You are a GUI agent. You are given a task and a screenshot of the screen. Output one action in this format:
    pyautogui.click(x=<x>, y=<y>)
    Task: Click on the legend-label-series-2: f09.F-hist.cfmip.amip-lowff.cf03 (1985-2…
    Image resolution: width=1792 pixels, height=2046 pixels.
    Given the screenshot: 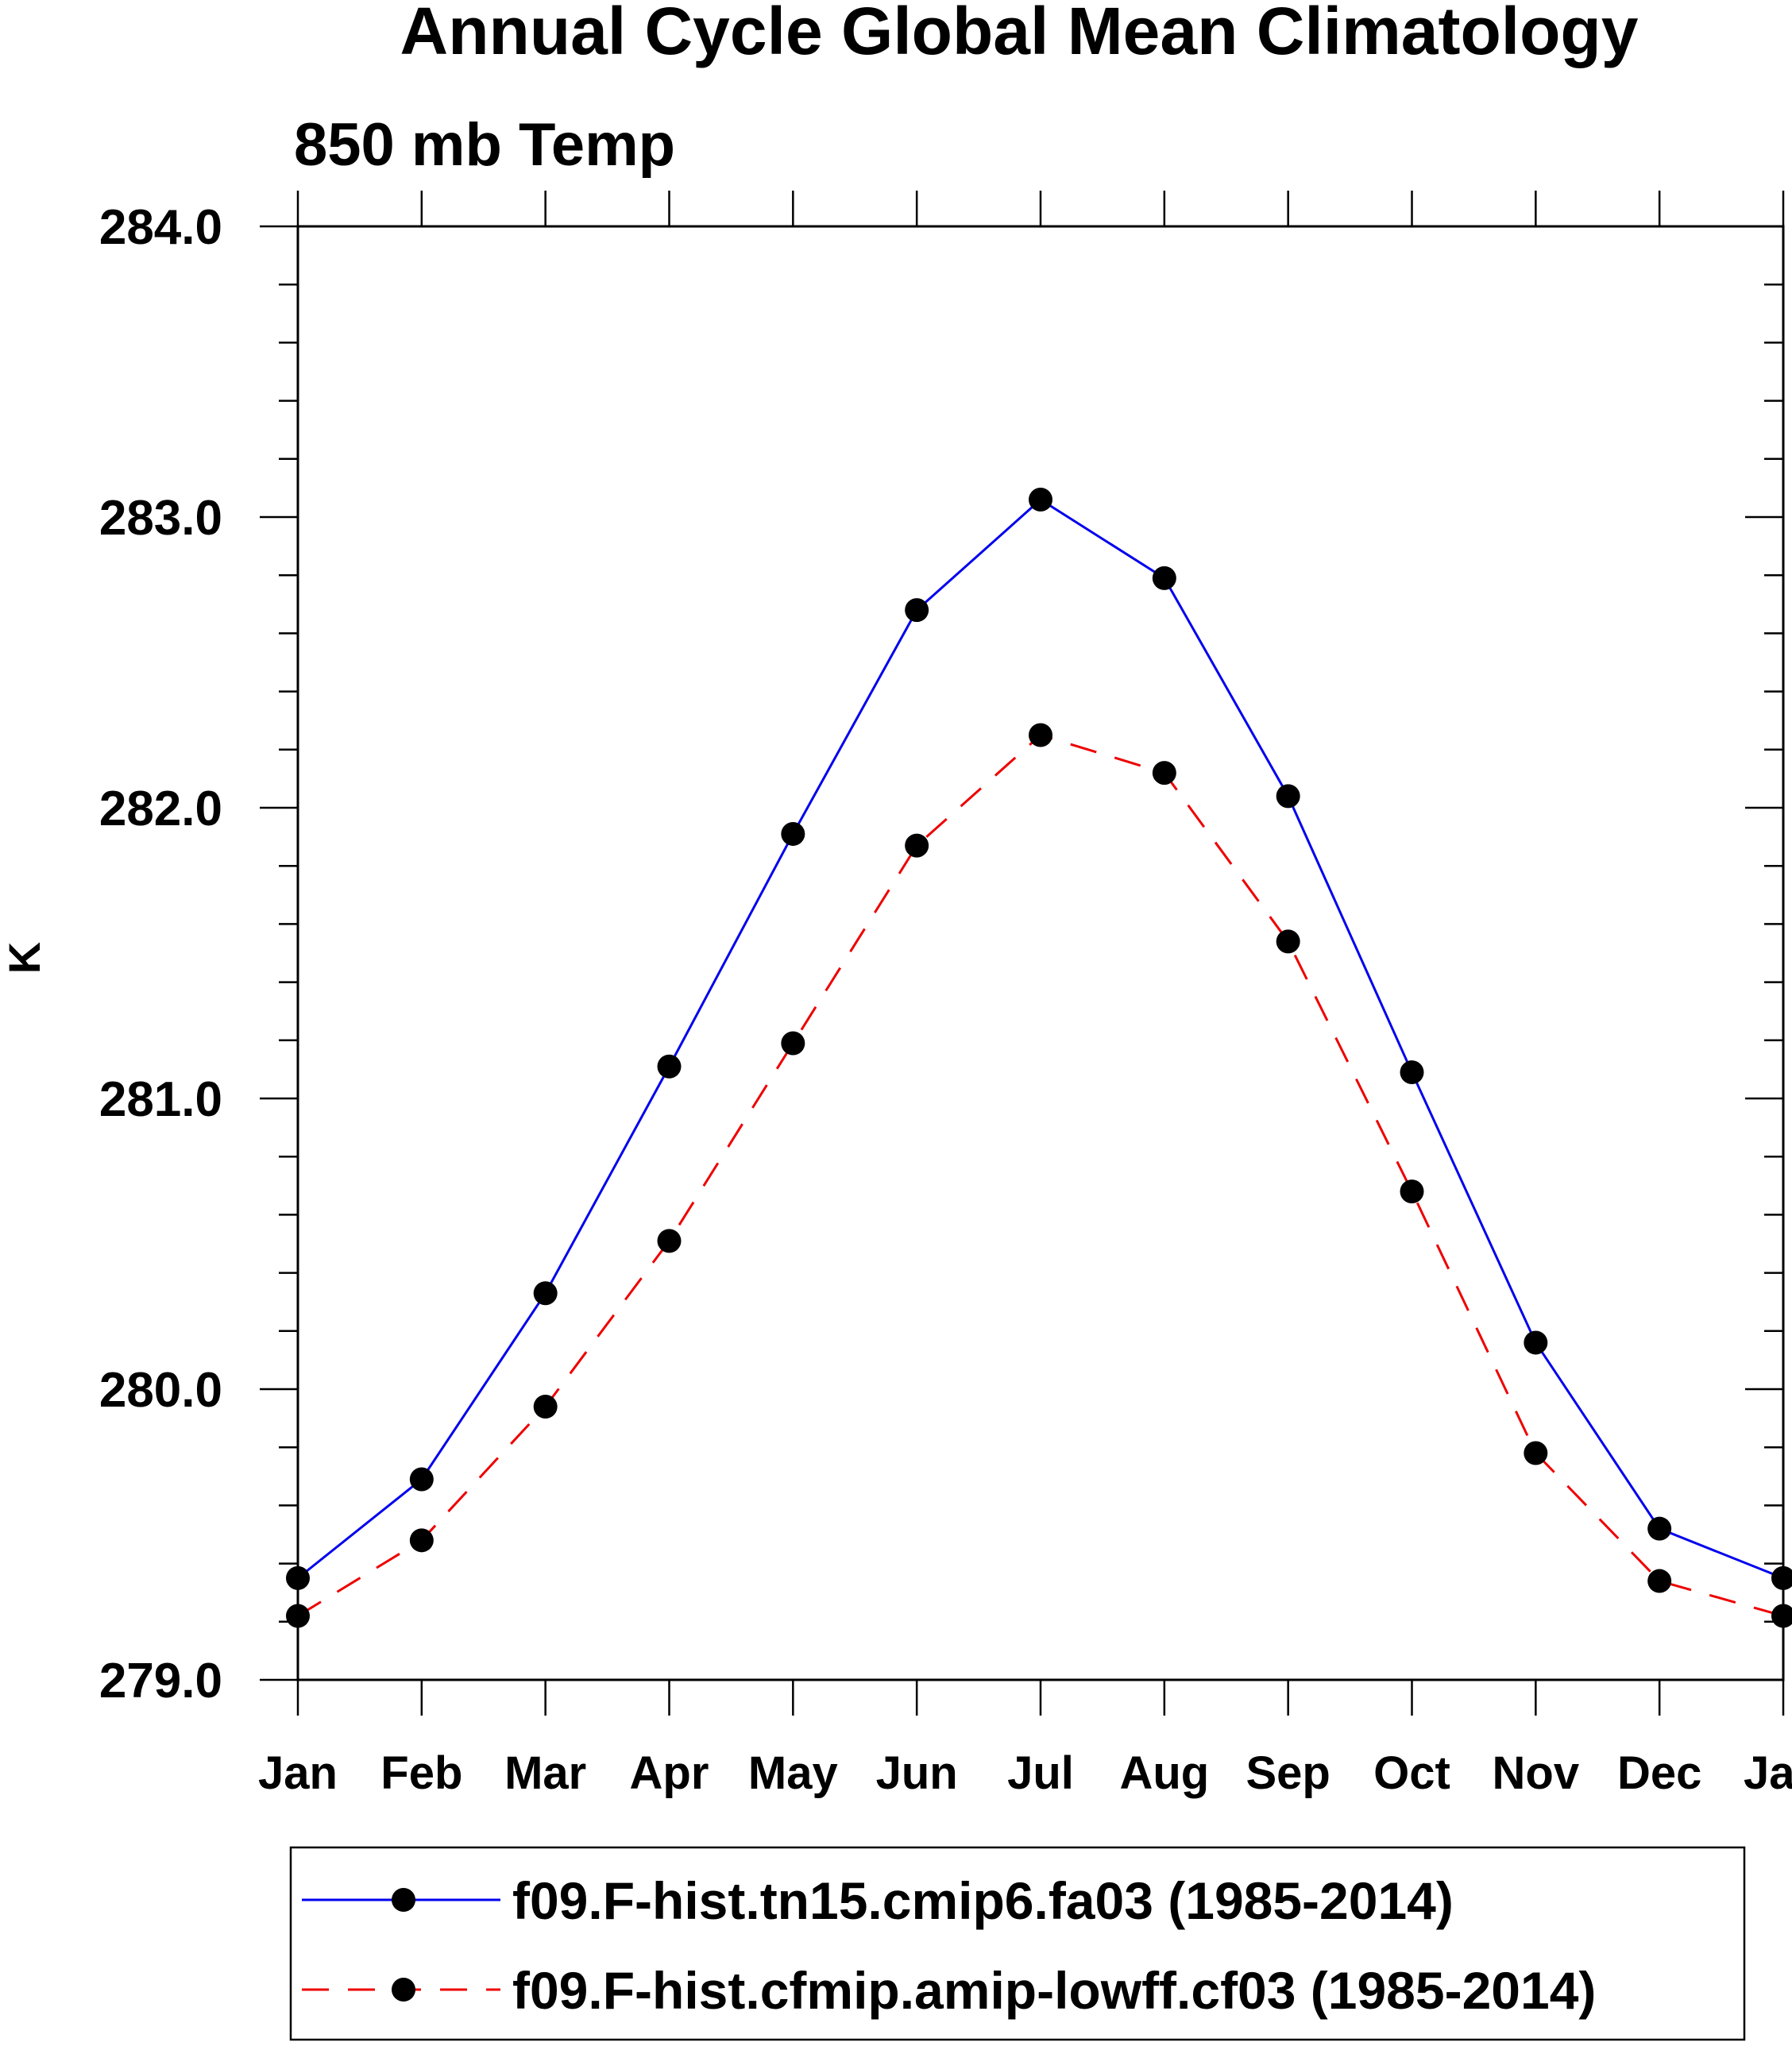 What is the action you would take?
    pyautogui.click(x=1054, y=1990)
    